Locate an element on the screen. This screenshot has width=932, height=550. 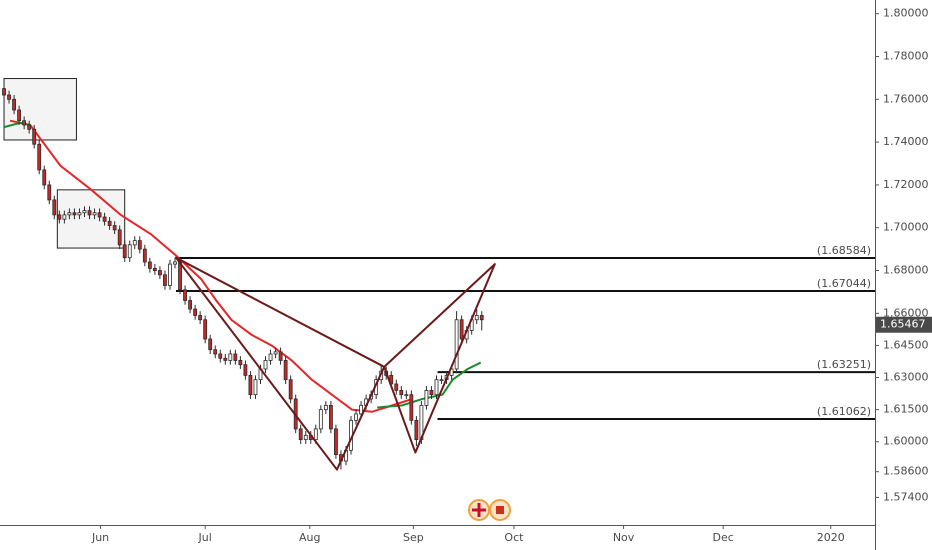
level-label: (1.63251) is located at coordinates (844, 364).